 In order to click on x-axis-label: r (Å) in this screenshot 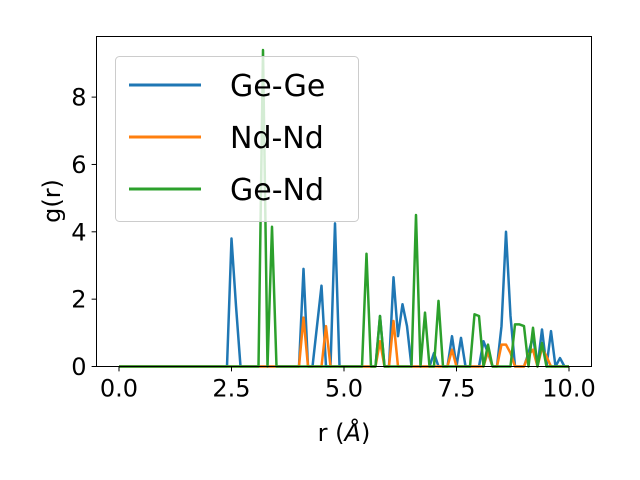, I will do `click(344, 432)`.